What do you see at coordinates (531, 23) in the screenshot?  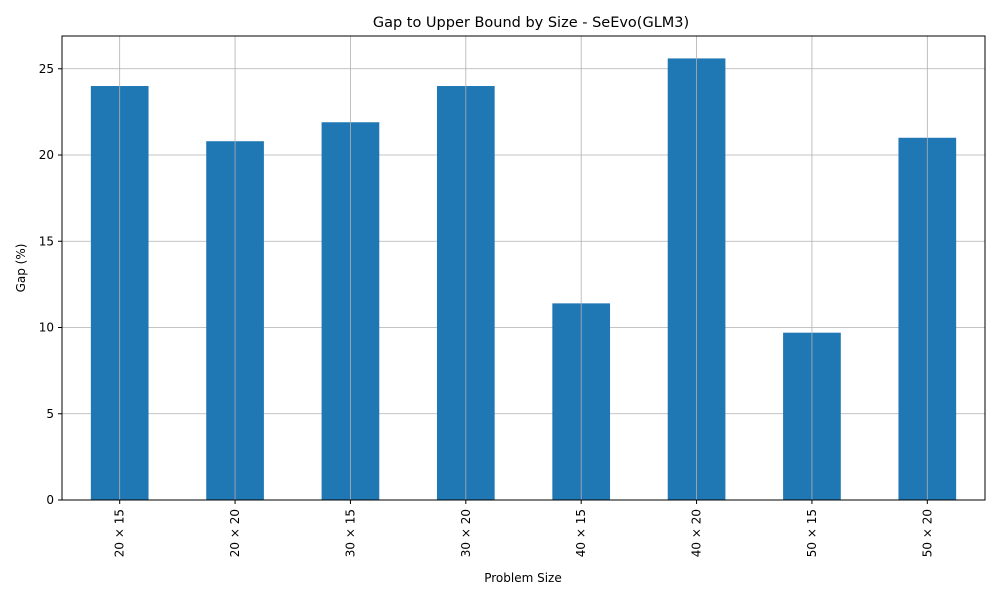 I see `chart-title: Gap to Upper Bound by Size - SeEvo(GLM3)` at bounding box center [531, 23].